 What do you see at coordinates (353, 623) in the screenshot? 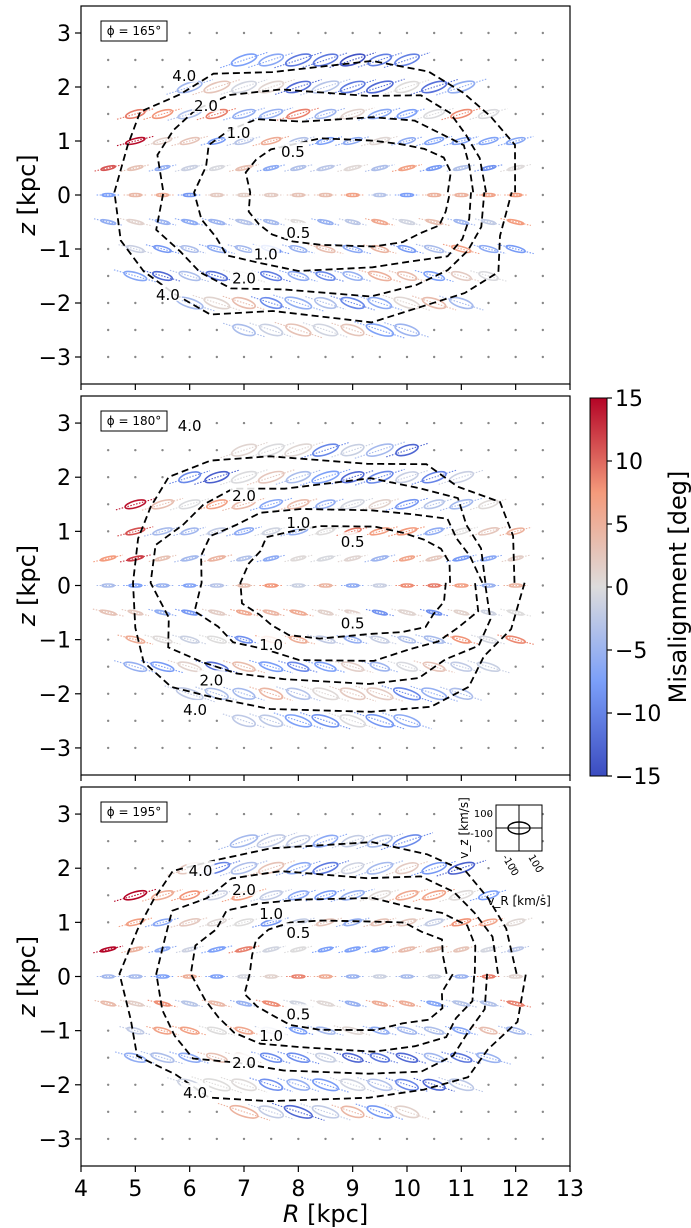
I see `contour-label: 0.5` at bounding box center [353, 623].